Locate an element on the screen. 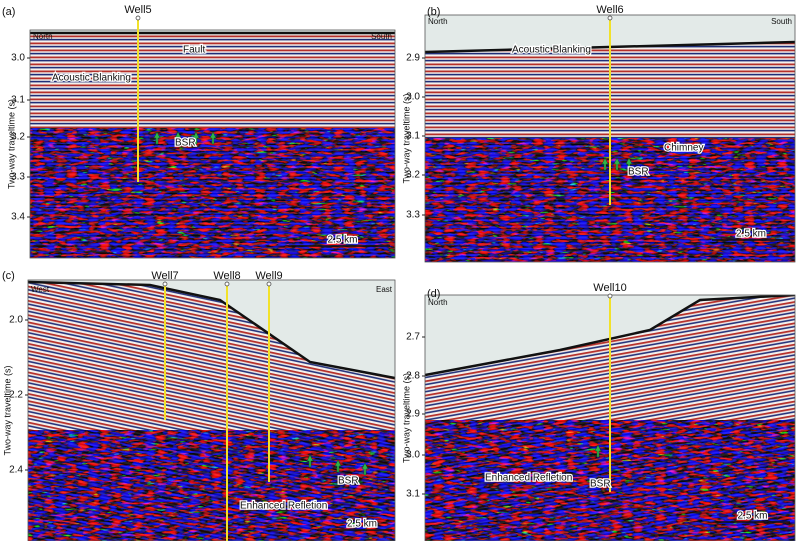 The height and width of the screenshot is (541, 800). y-tick-label: 3.4 is located at coordinates (18, 217).